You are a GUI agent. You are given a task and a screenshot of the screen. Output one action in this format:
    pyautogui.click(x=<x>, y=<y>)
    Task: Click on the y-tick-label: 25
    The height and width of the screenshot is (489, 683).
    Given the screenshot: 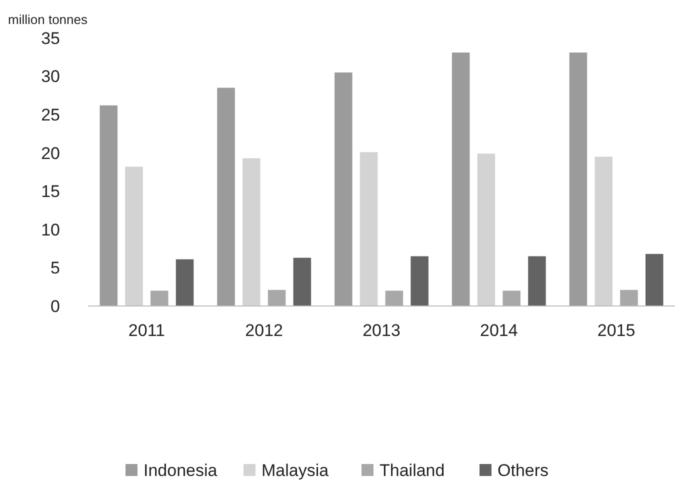 What is the action you would take?
    pyautogui.click(x=50, y=115)
    